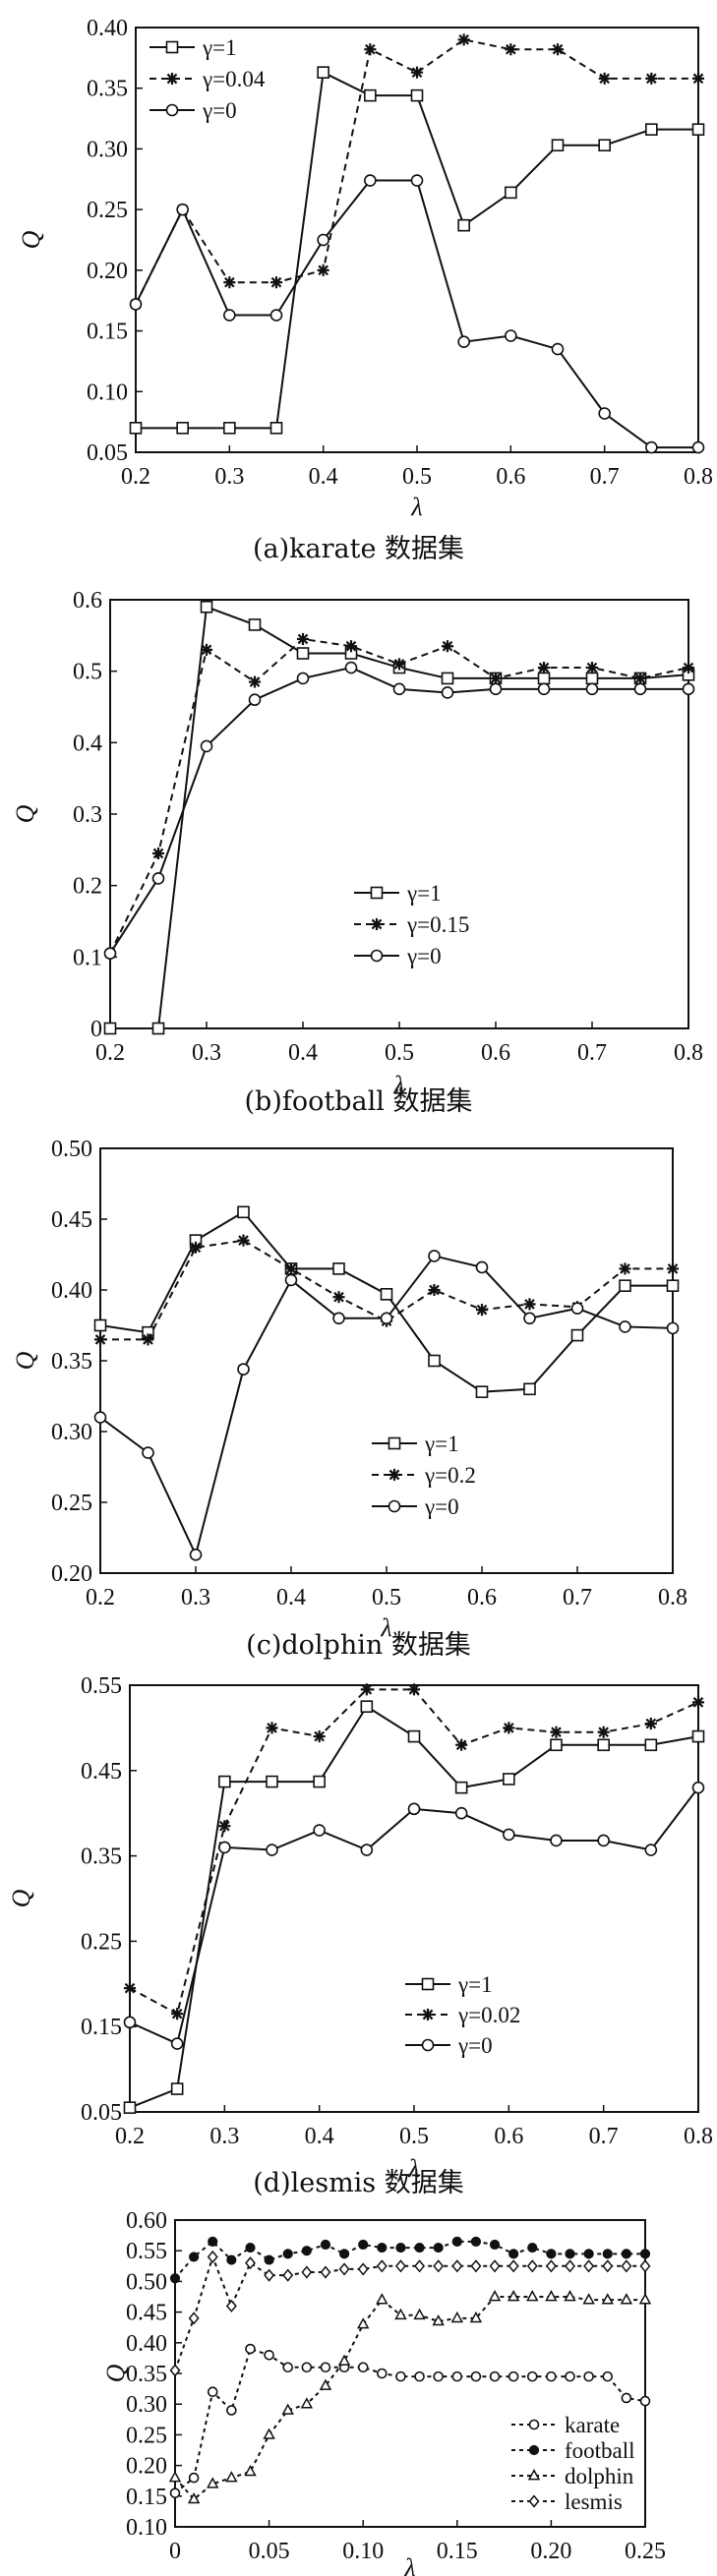 Image resolution: width=717 pixels, height=2576 pixels. I want to click on y-axis-title: Q, so click(25, 813).